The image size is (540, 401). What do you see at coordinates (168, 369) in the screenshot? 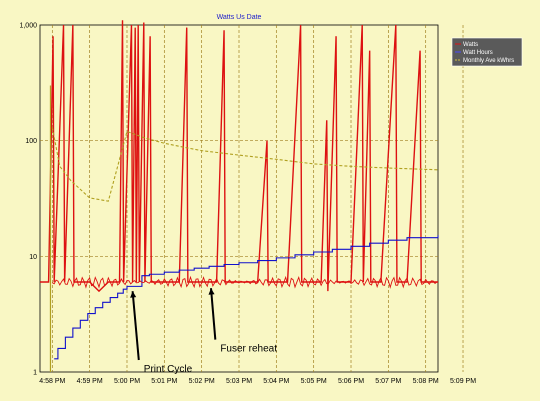
I see `annotation-label-0: Print Cycle` at bounding box center [168, 369].